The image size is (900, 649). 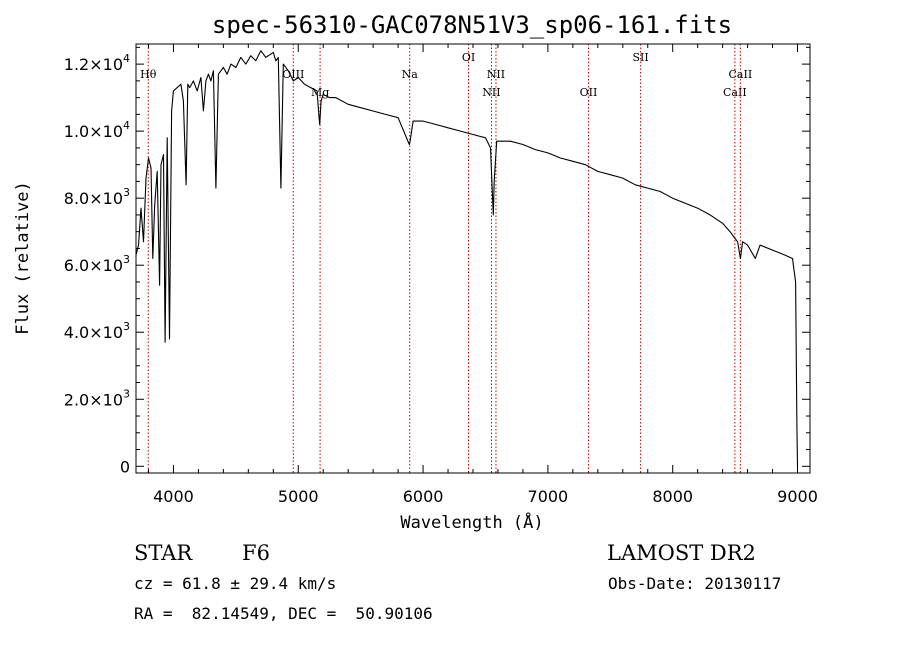 I want to click on y-tick-label: 4.0×10³, so click(x=97, y=331).